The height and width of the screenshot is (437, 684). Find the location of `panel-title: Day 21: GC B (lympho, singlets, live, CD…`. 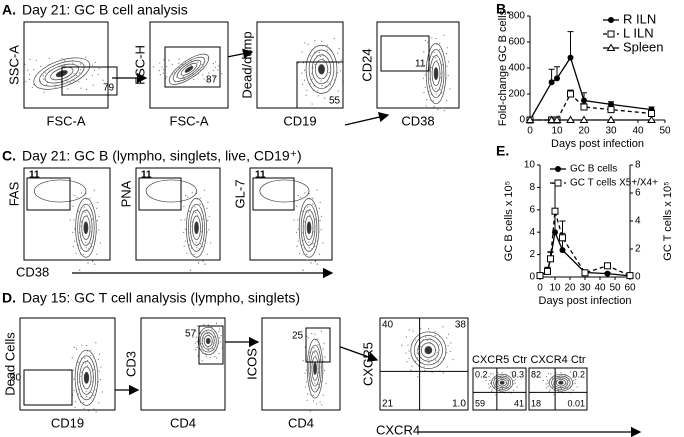

panel-title: Day 21: GC B (lympho, singlets, live, CD… is located at coordinates (162, 156).